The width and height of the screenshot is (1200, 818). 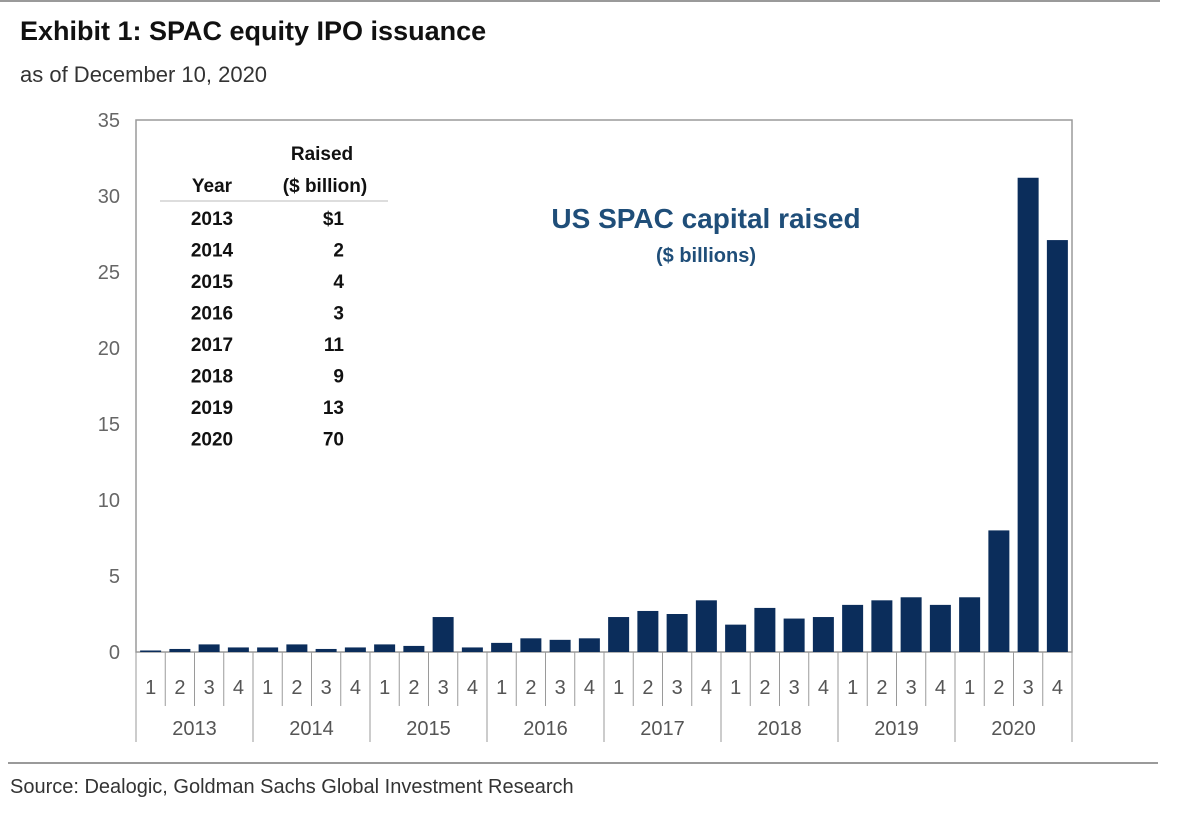 What do you see at coordinates (212, 345) in the screenshot?
I see `inset-year-cell: 2017` at bounding box center [212, 345].